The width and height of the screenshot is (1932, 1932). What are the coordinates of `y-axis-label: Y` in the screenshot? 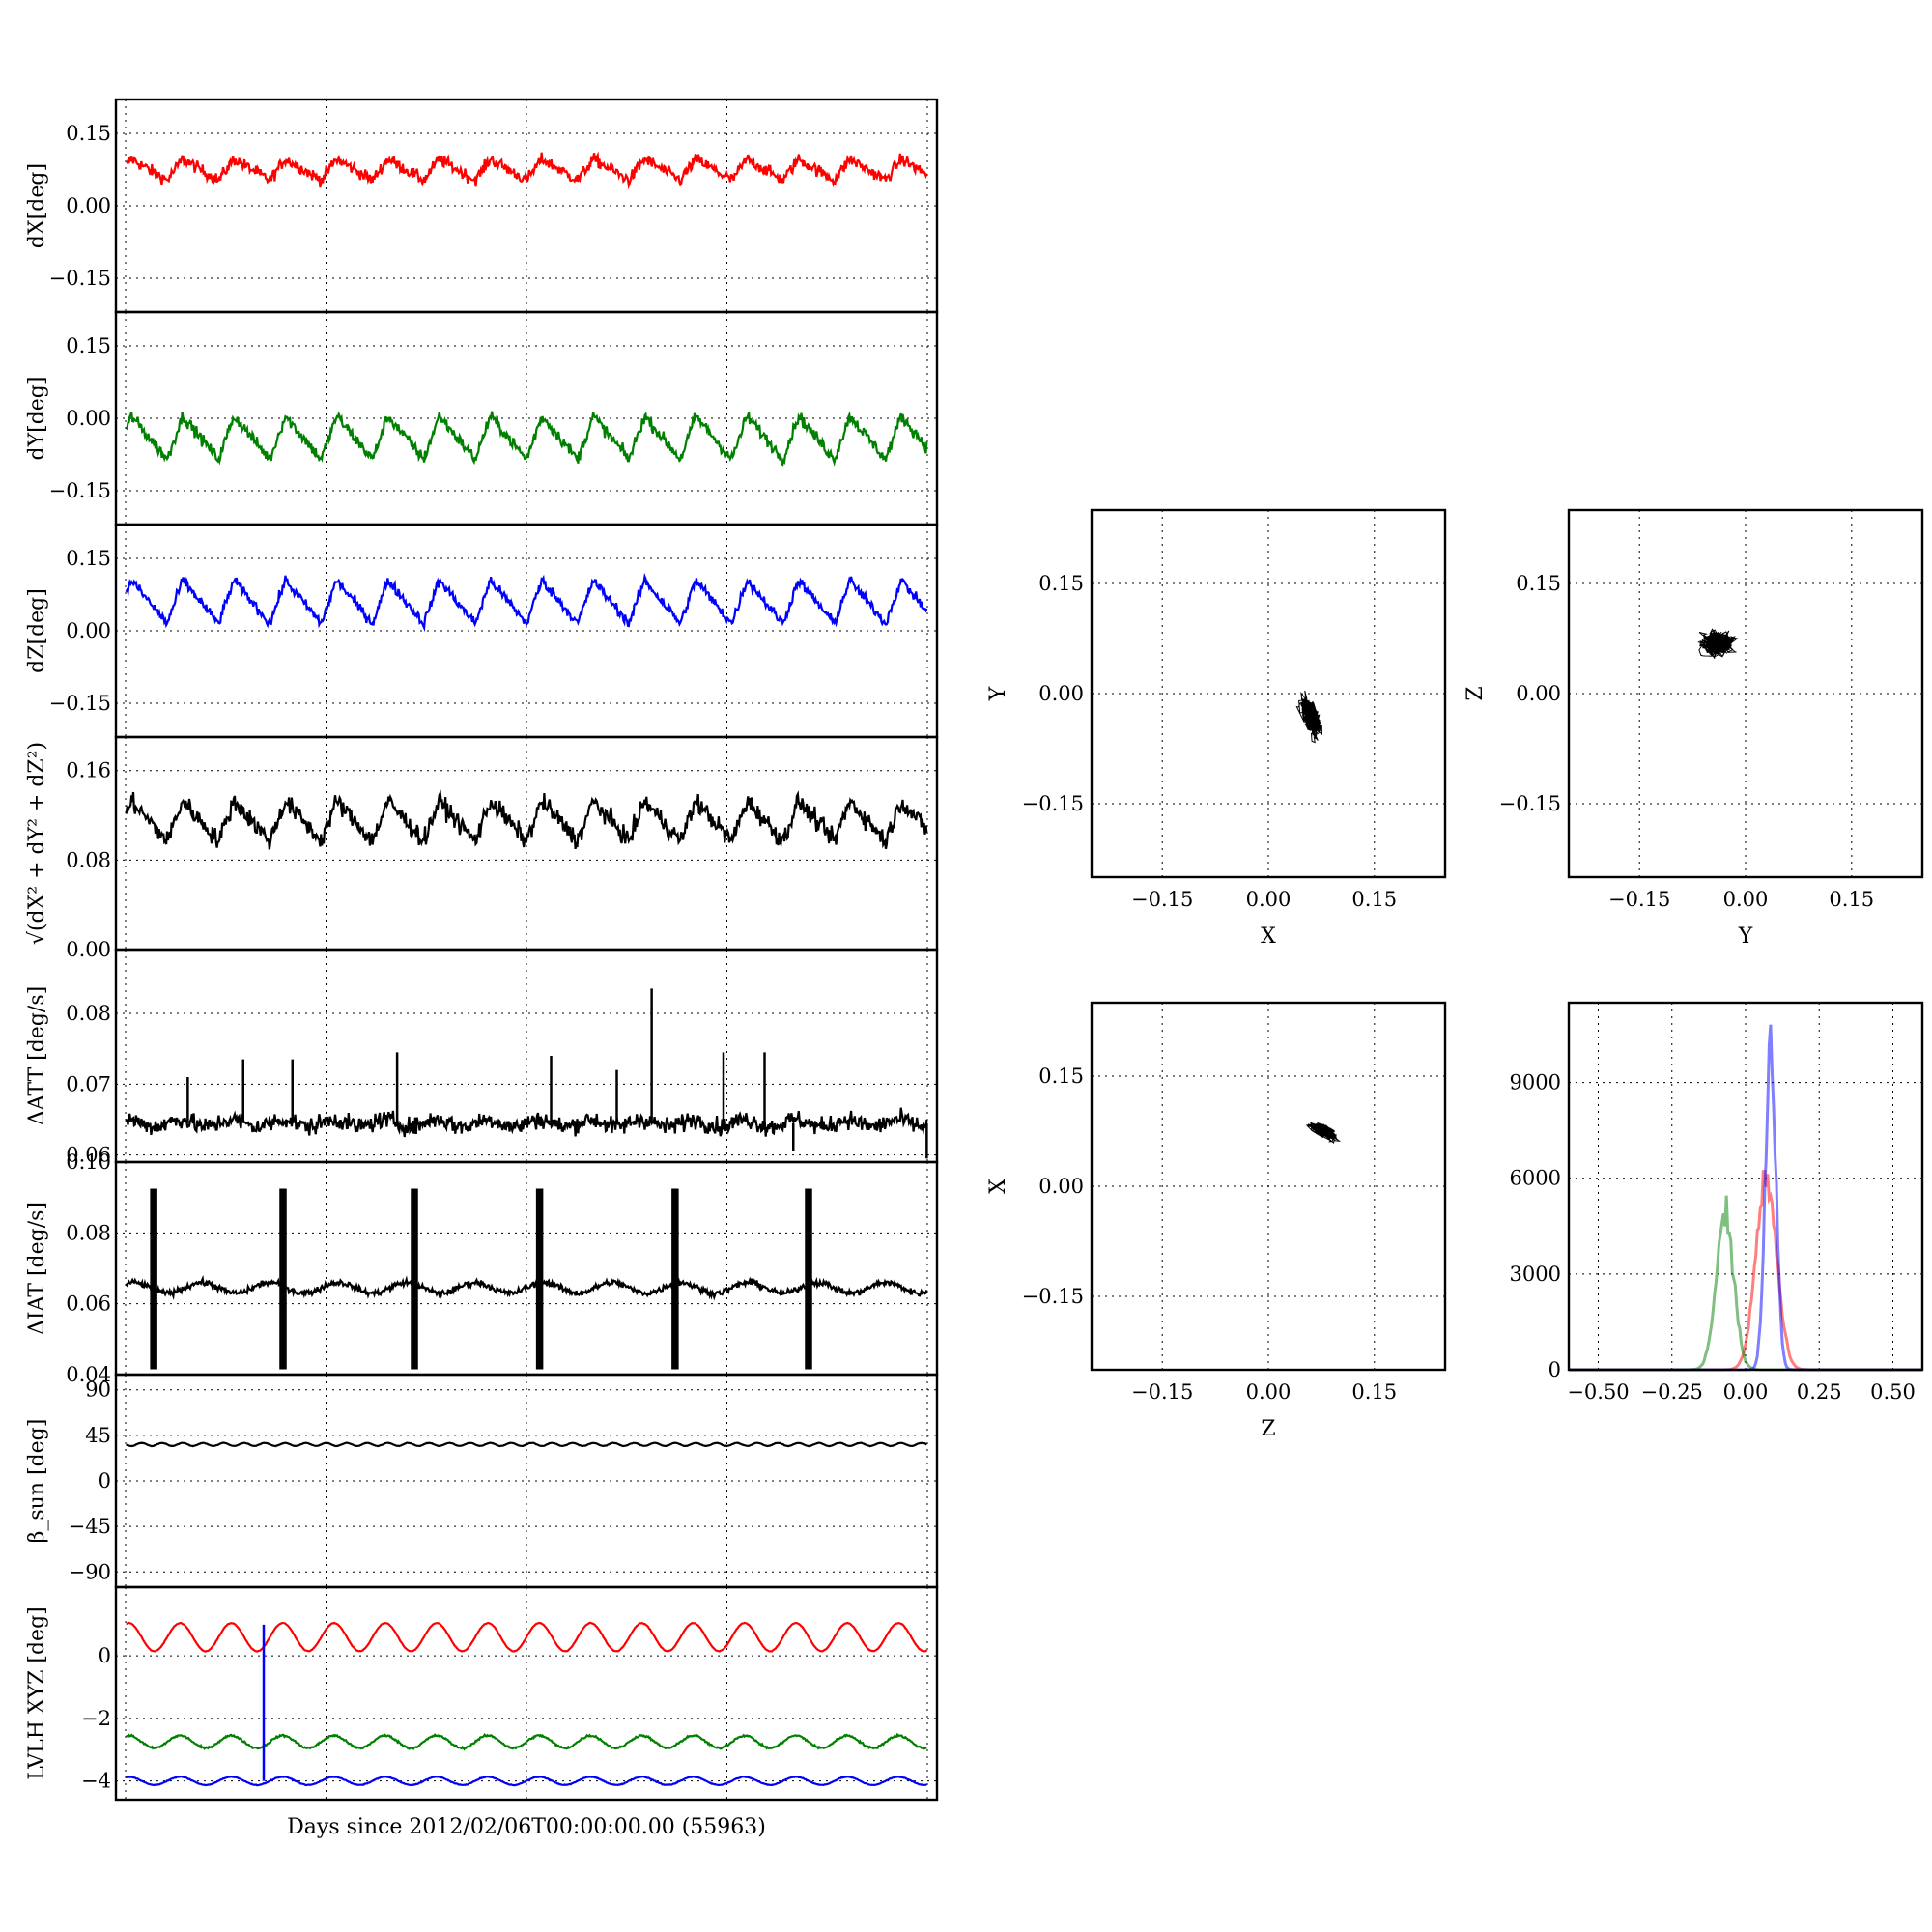 It's located at (998, 693).